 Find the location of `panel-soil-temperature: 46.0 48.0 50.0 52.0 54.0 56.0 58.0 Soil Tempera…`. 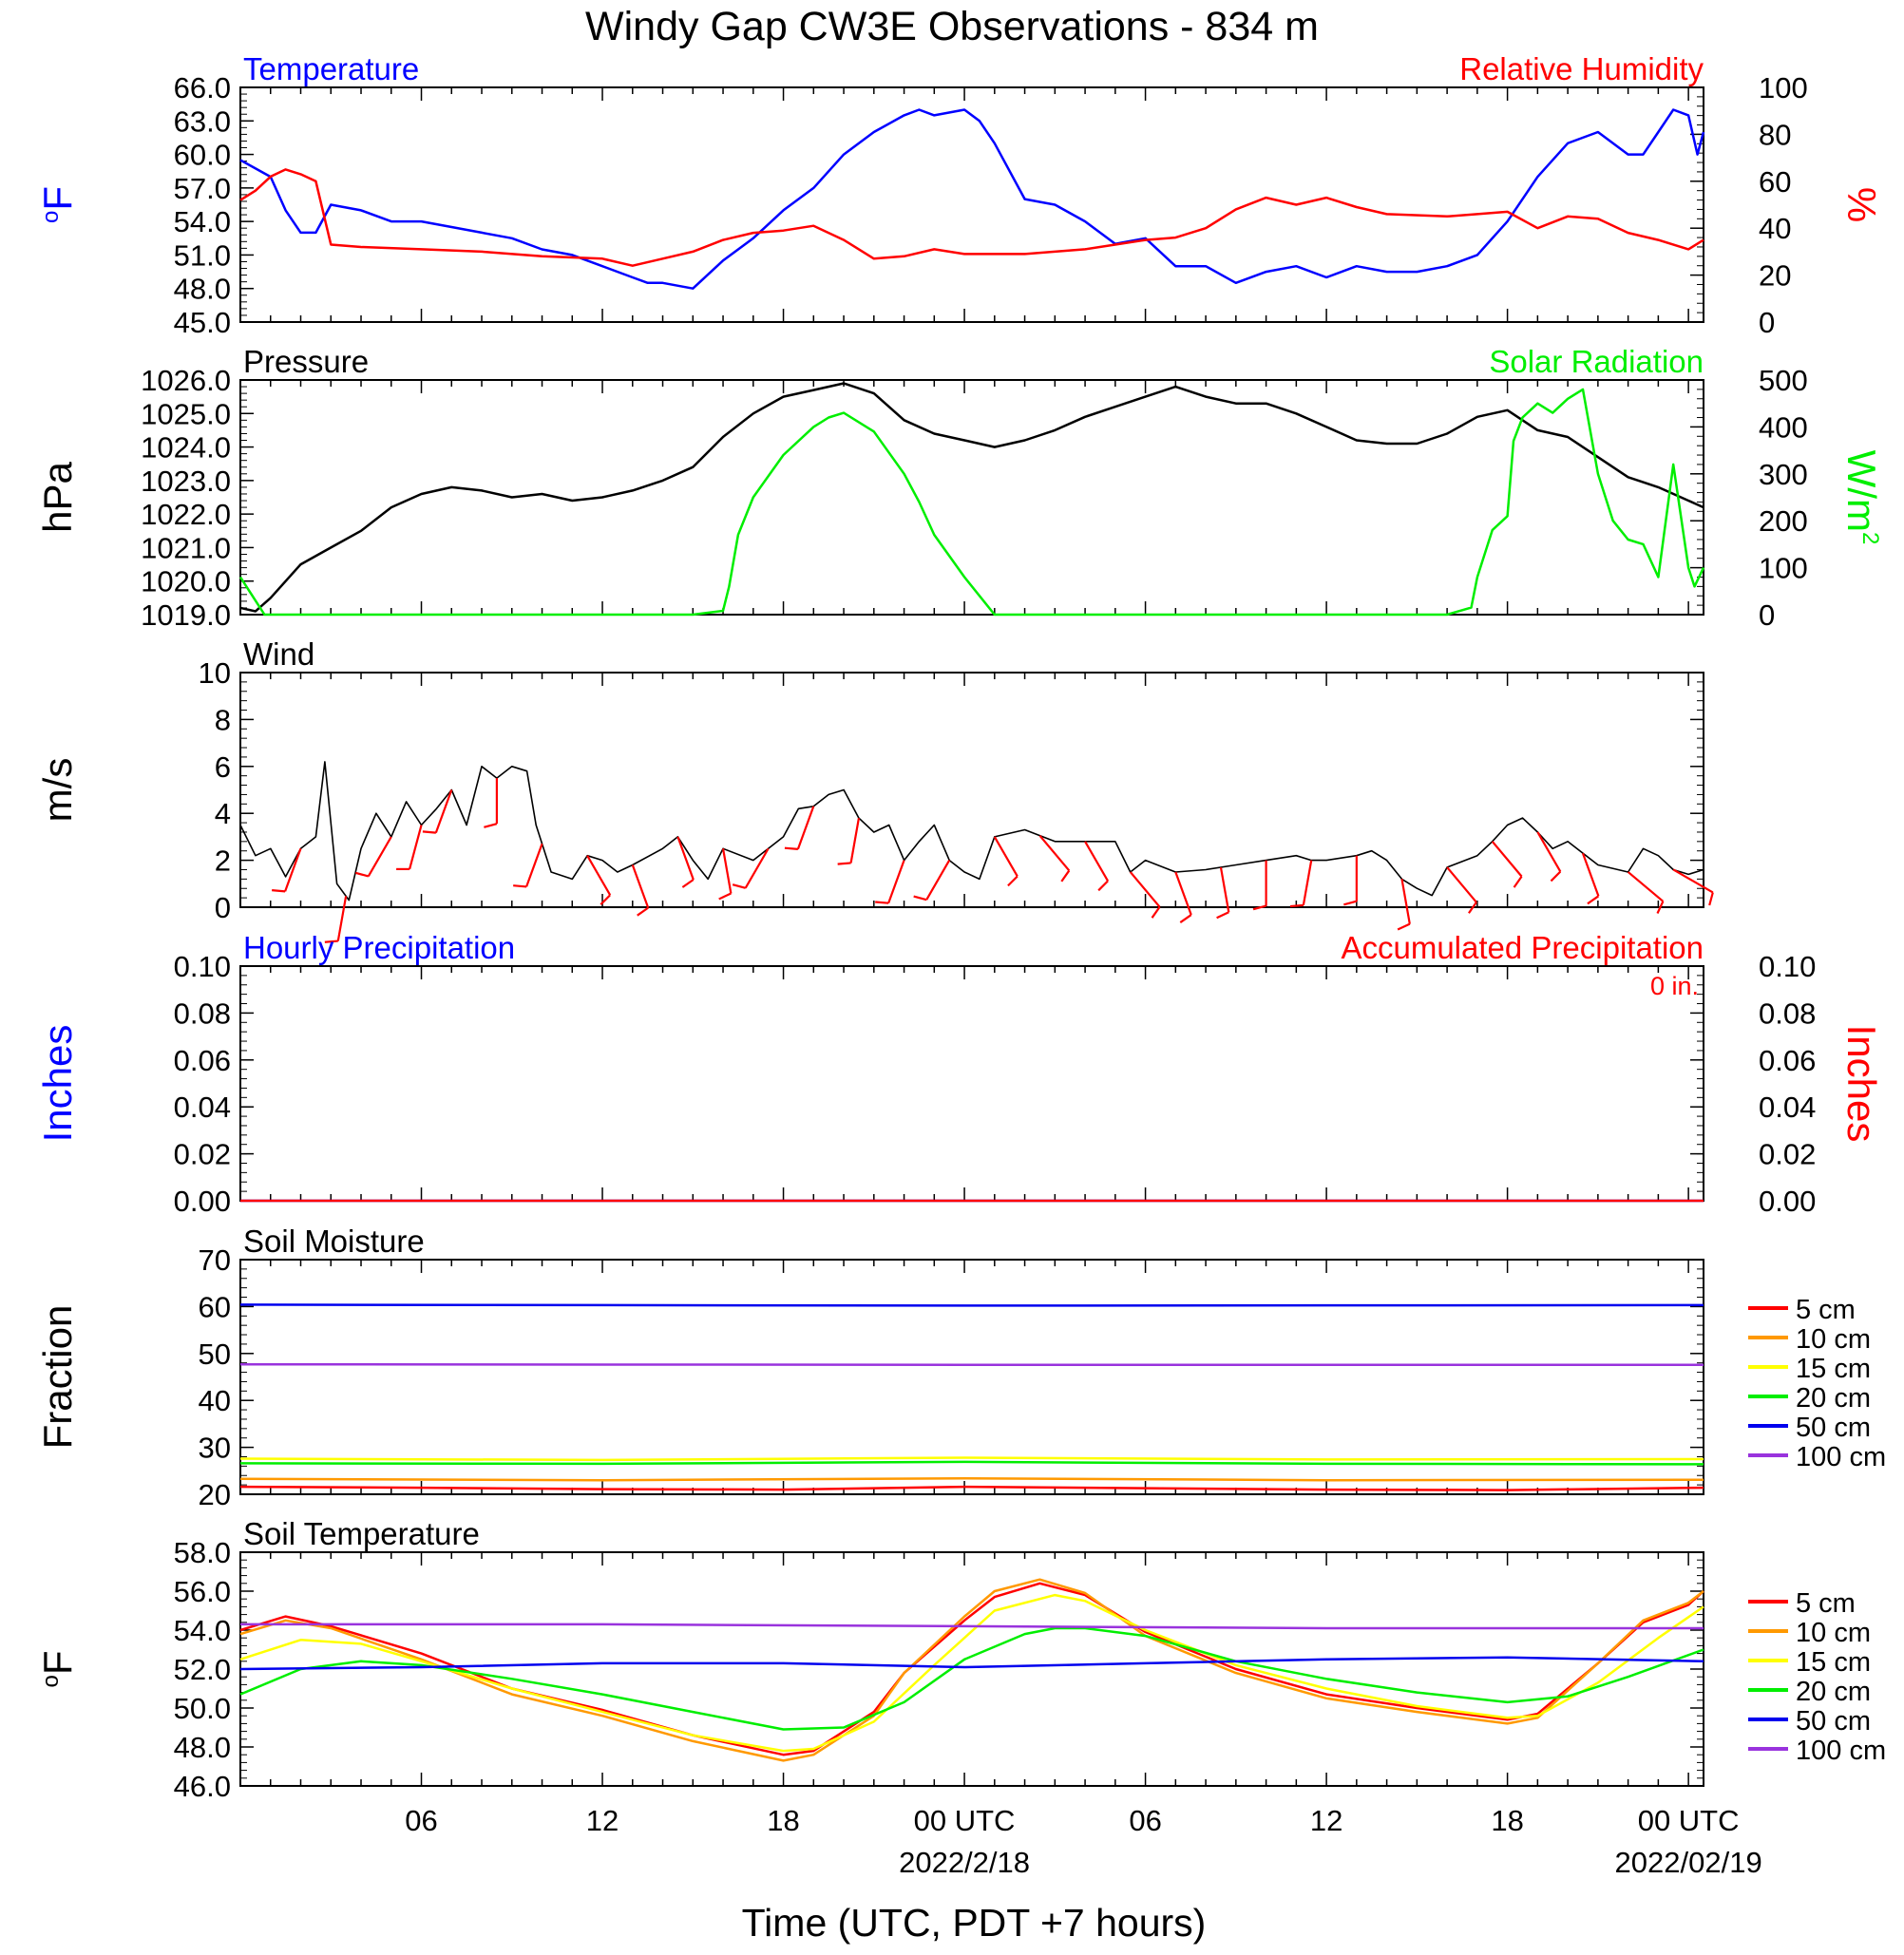

panel-soil-temperature: 46.0 48.0 50.0 52.0 54.0 56.0 58.0 Soil Tempera… is located at coordinates (960, 1659).